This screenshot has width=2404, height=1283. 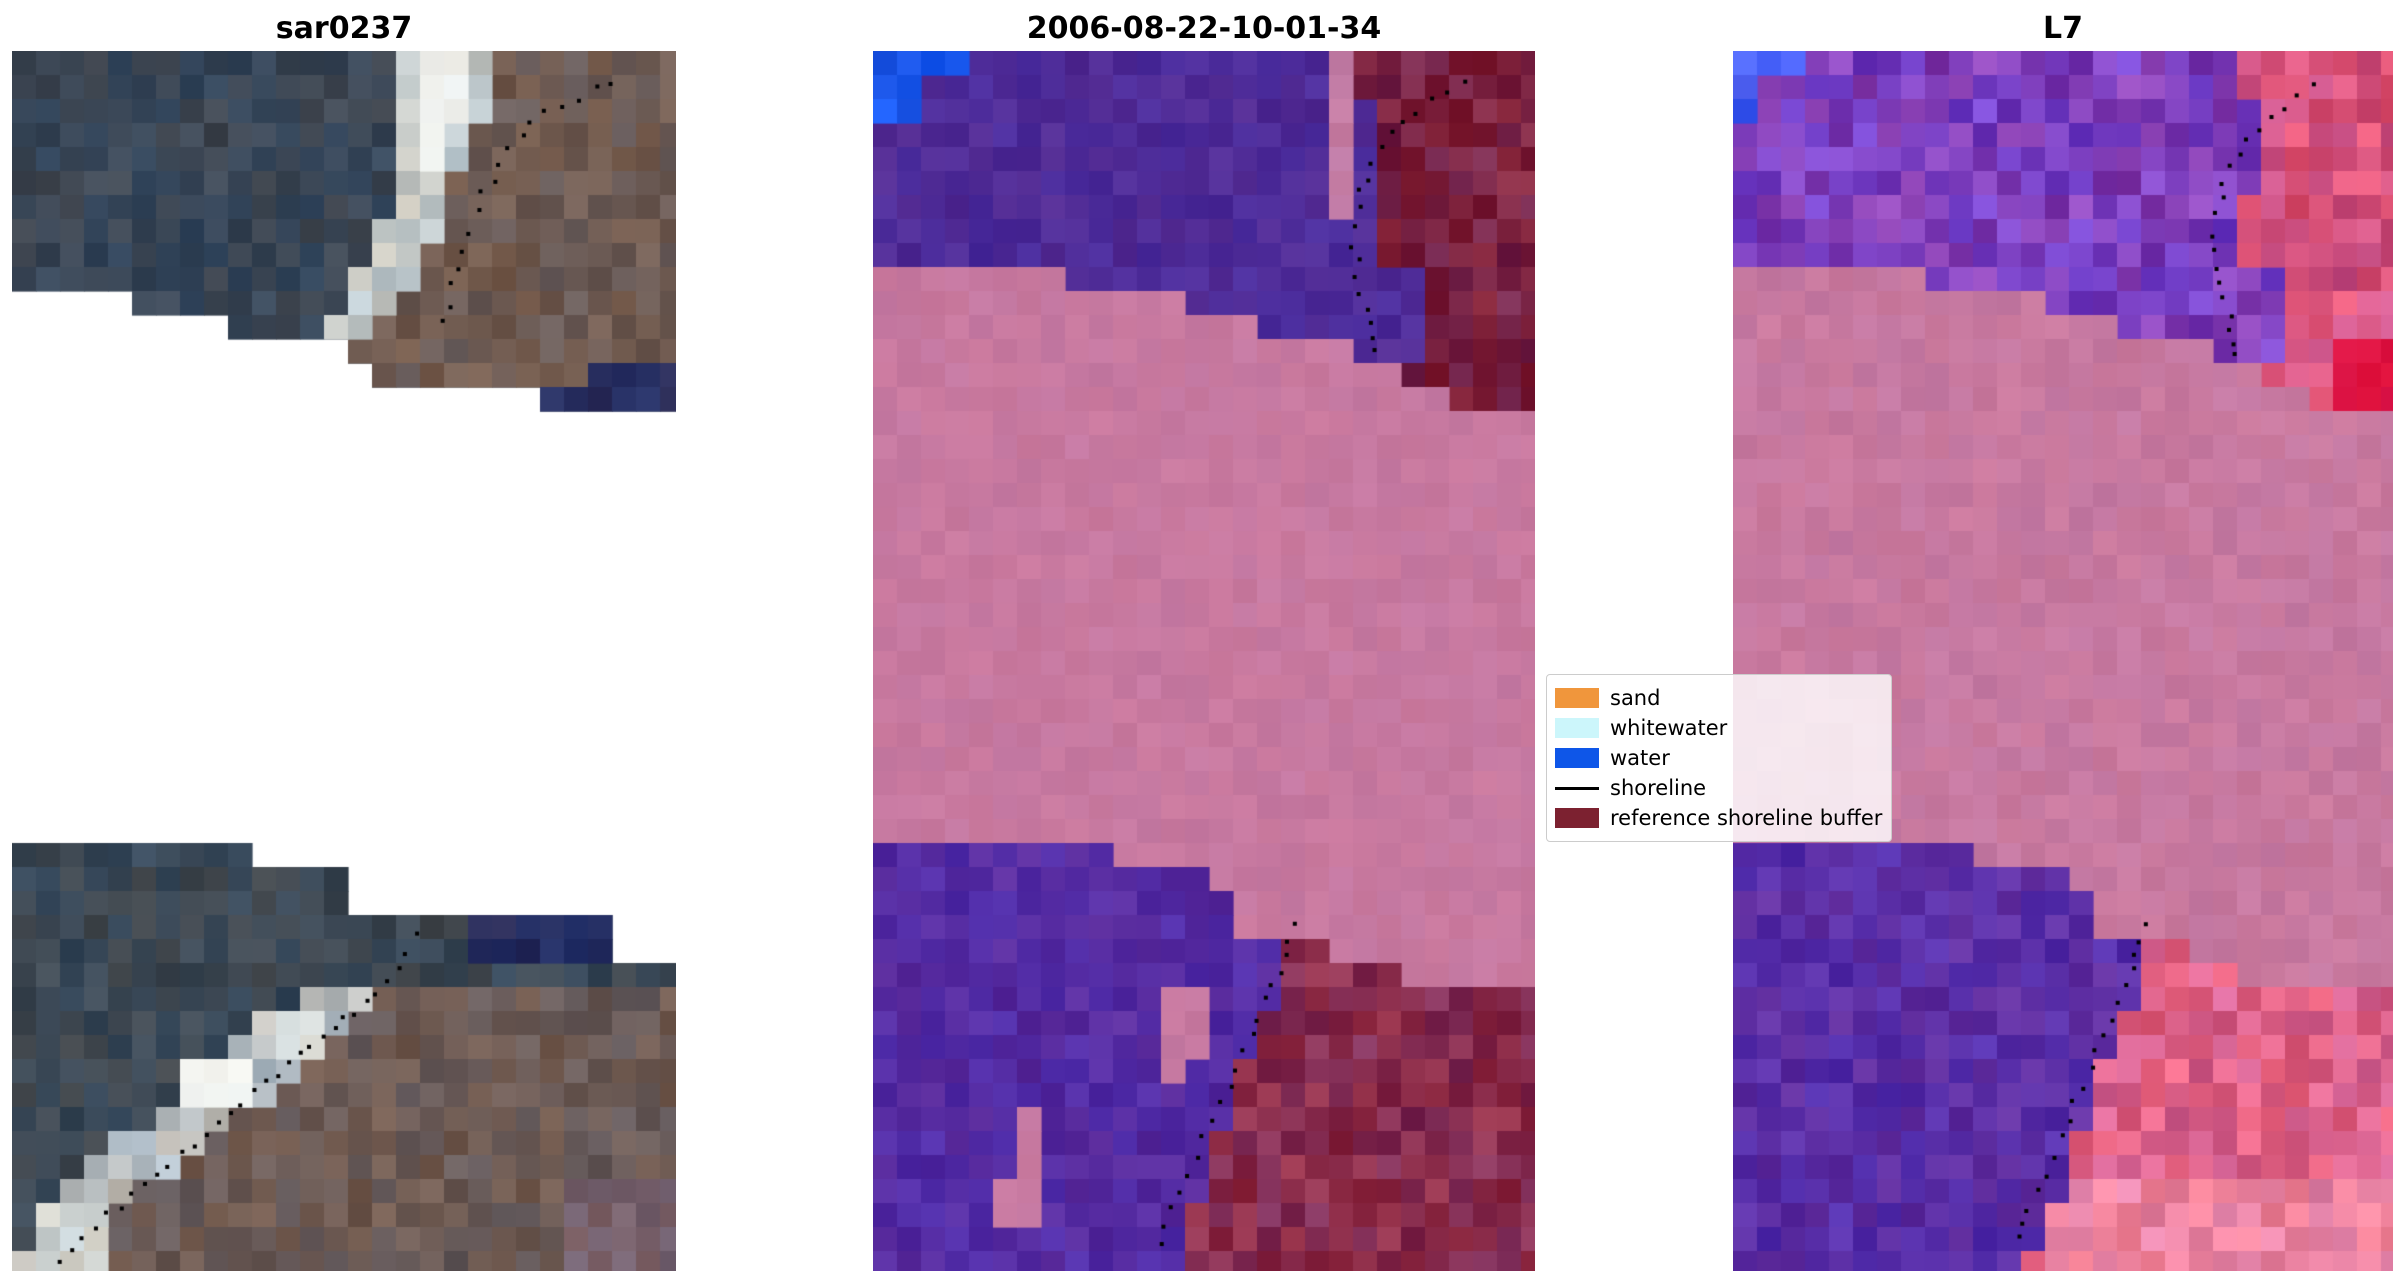 What do you see at coordinates (1577, 698) in the screenshot?
I see `sand-color-swatch` at bounding box center [1577, 698].